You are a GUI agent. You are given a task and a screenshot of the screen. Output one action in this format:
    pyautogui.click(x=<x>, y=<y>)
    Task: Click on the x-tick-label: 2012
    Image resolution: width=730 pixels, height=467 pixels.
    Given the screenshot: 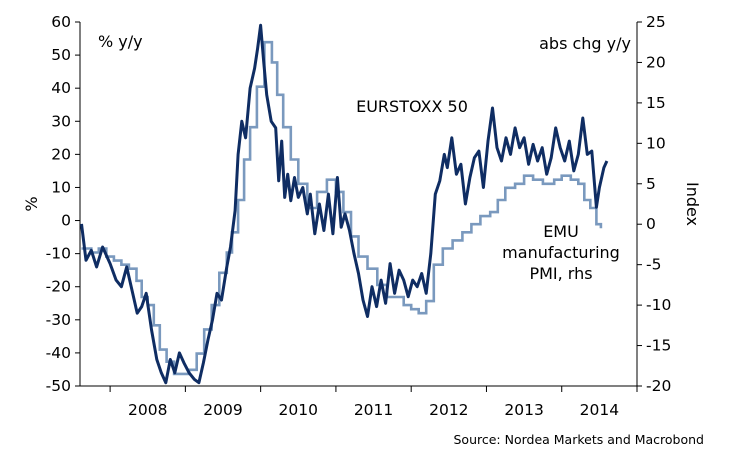 What is the action you would take?
    pyautogui.click(x=448, y=410)
    